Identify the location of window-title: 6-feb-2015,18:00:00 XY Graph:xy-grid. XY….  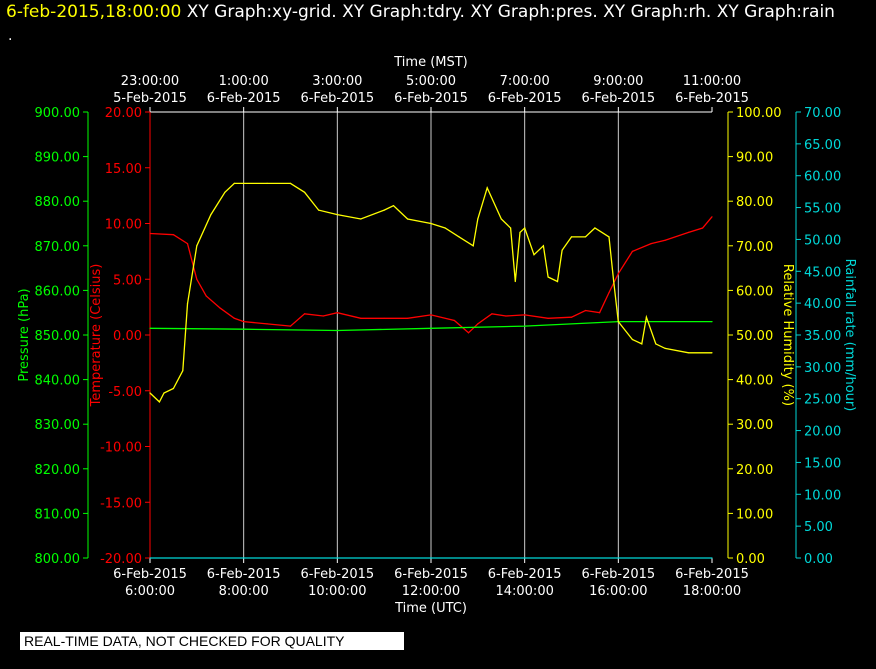
(420, 12).